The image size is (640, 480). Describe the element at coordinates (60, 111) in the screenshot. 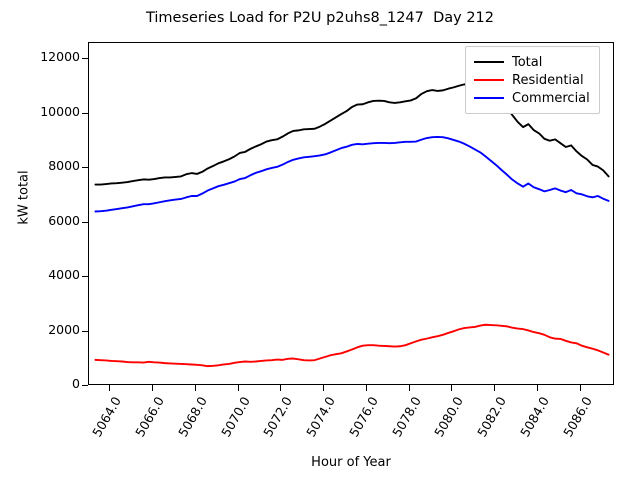

I see `y-axis-tick-label: 10000` at that location.